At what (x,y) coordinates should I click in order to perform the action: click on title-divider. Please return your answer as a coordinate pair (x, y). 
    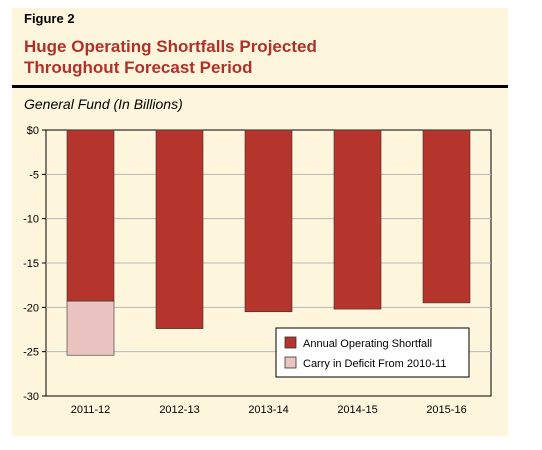
    Looking at the image, I should click on (260, 86).